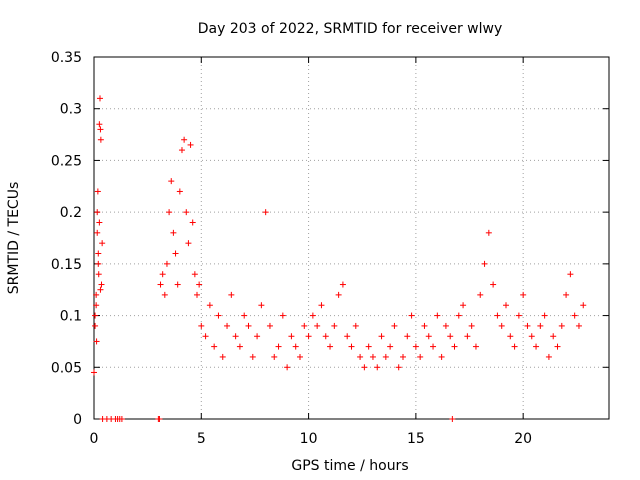  Describe the element at coordinates (66, 161) in the screenshot. I see `y-tick-label: 0.25` at that location.